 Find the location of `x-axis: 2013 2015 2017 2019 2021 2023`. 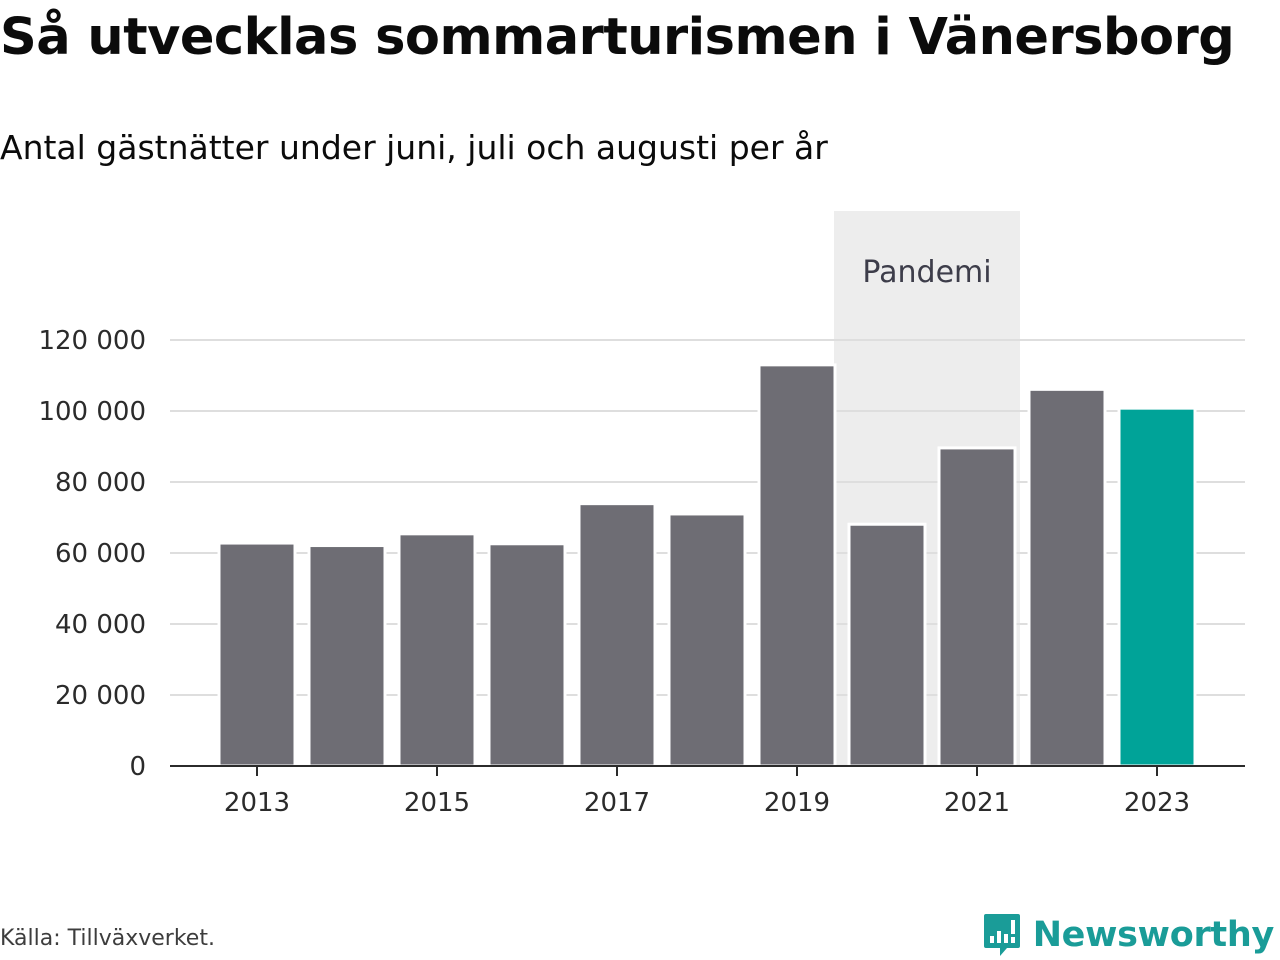

x-axis: 2013 2015 2017 2019 2021 2023 is located at coordinates (707, 791).